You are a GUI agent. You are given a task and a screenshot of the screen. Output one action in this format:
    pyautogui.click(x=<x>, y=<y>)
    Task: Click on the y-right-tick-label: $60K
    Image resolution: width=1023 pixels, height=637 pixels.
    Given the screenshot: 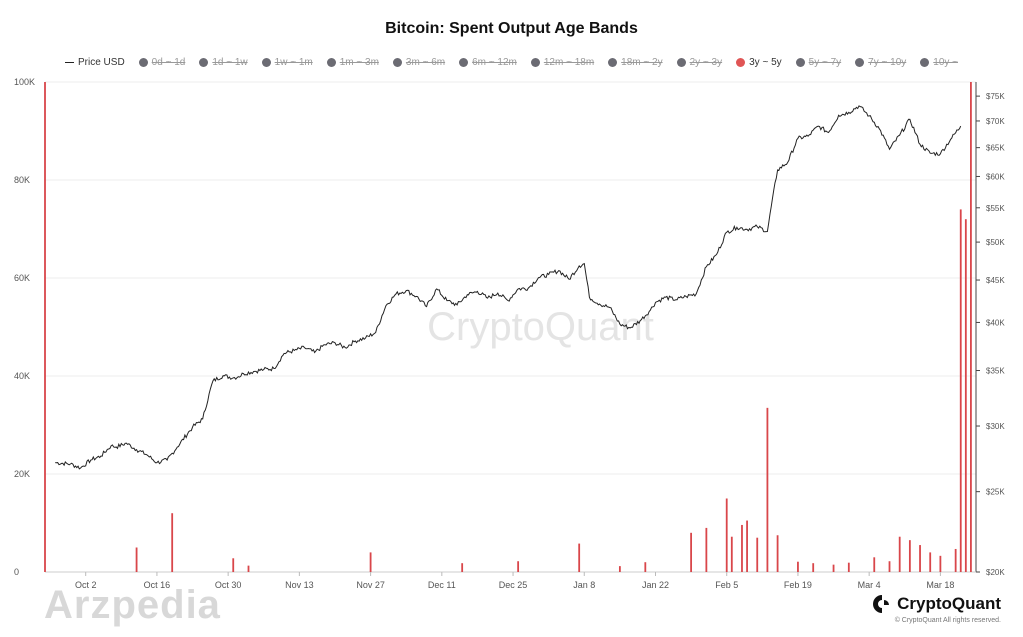 What is the action you would take?
    pyautogui.click(x=995, y=176)
    